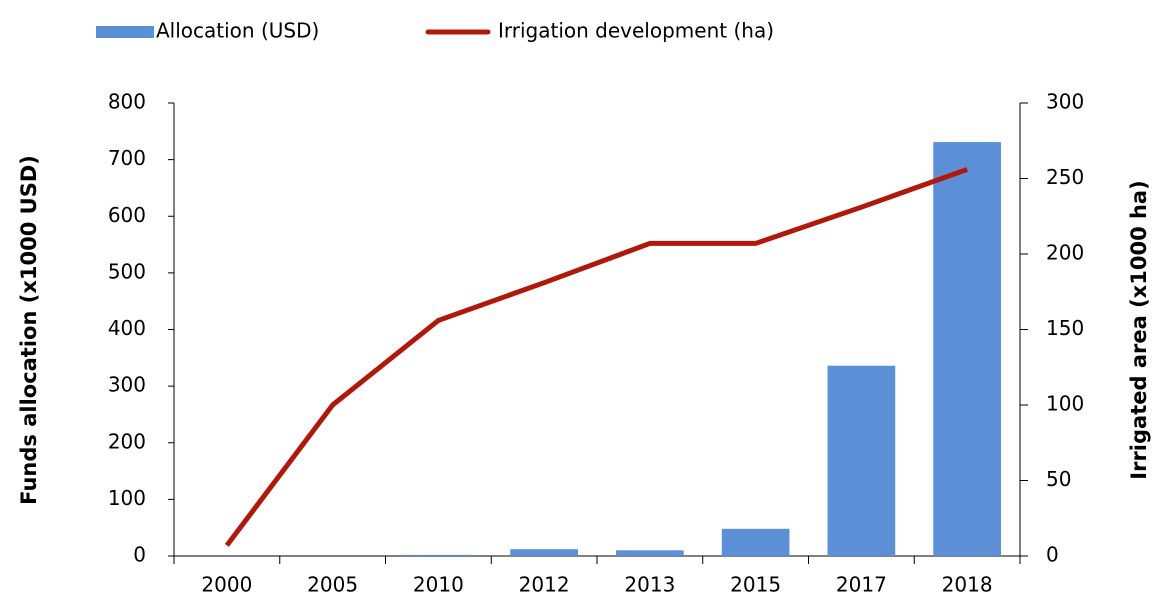 This screenshot has width=1166, height=610. I want to click on y-tick-label: 800, so click(127, 102).